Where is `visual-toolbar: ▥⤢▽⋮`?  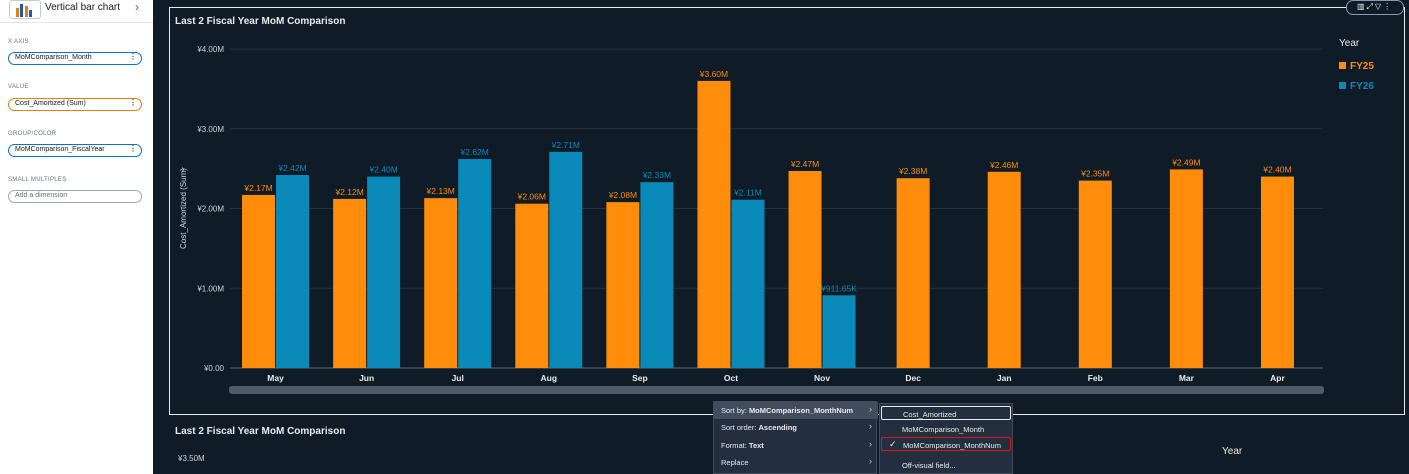
visual-toolbar: ▥⤢▽⋮ is located at coordinates (1375, 7).